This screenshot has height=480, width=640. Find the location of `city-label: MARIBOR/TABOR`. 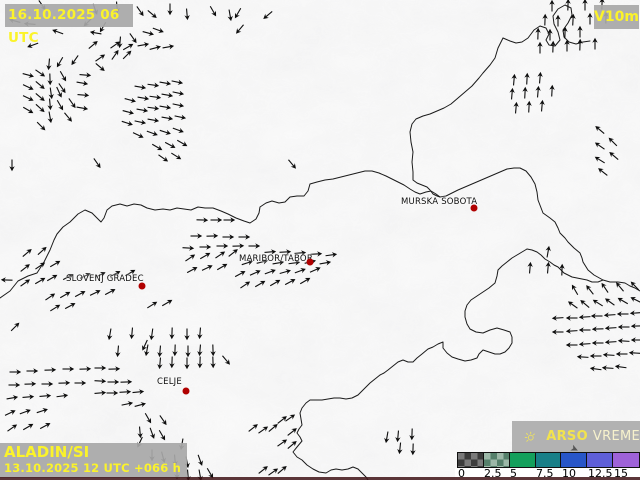

city-label: MARIBOR/TABOR is located at coordinates (276, 259).